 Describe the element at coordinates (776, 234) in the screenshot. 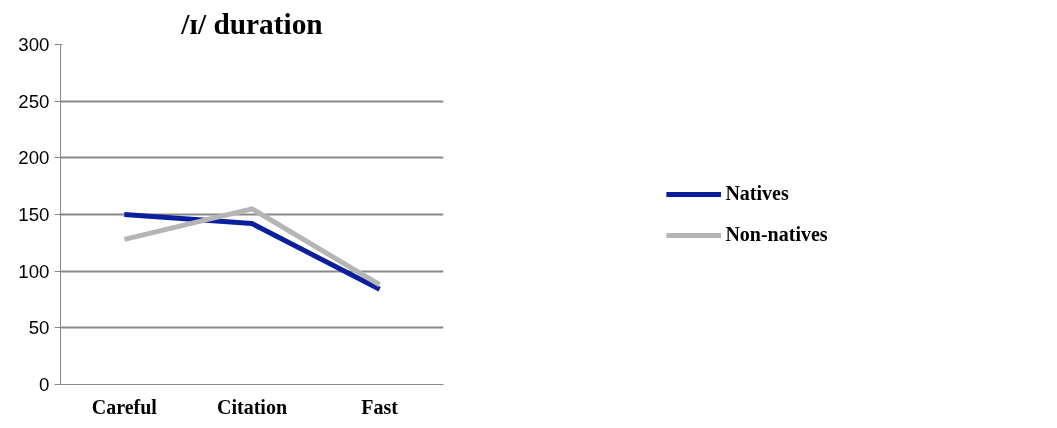

I see `legend-label: Non-natives` at that location.